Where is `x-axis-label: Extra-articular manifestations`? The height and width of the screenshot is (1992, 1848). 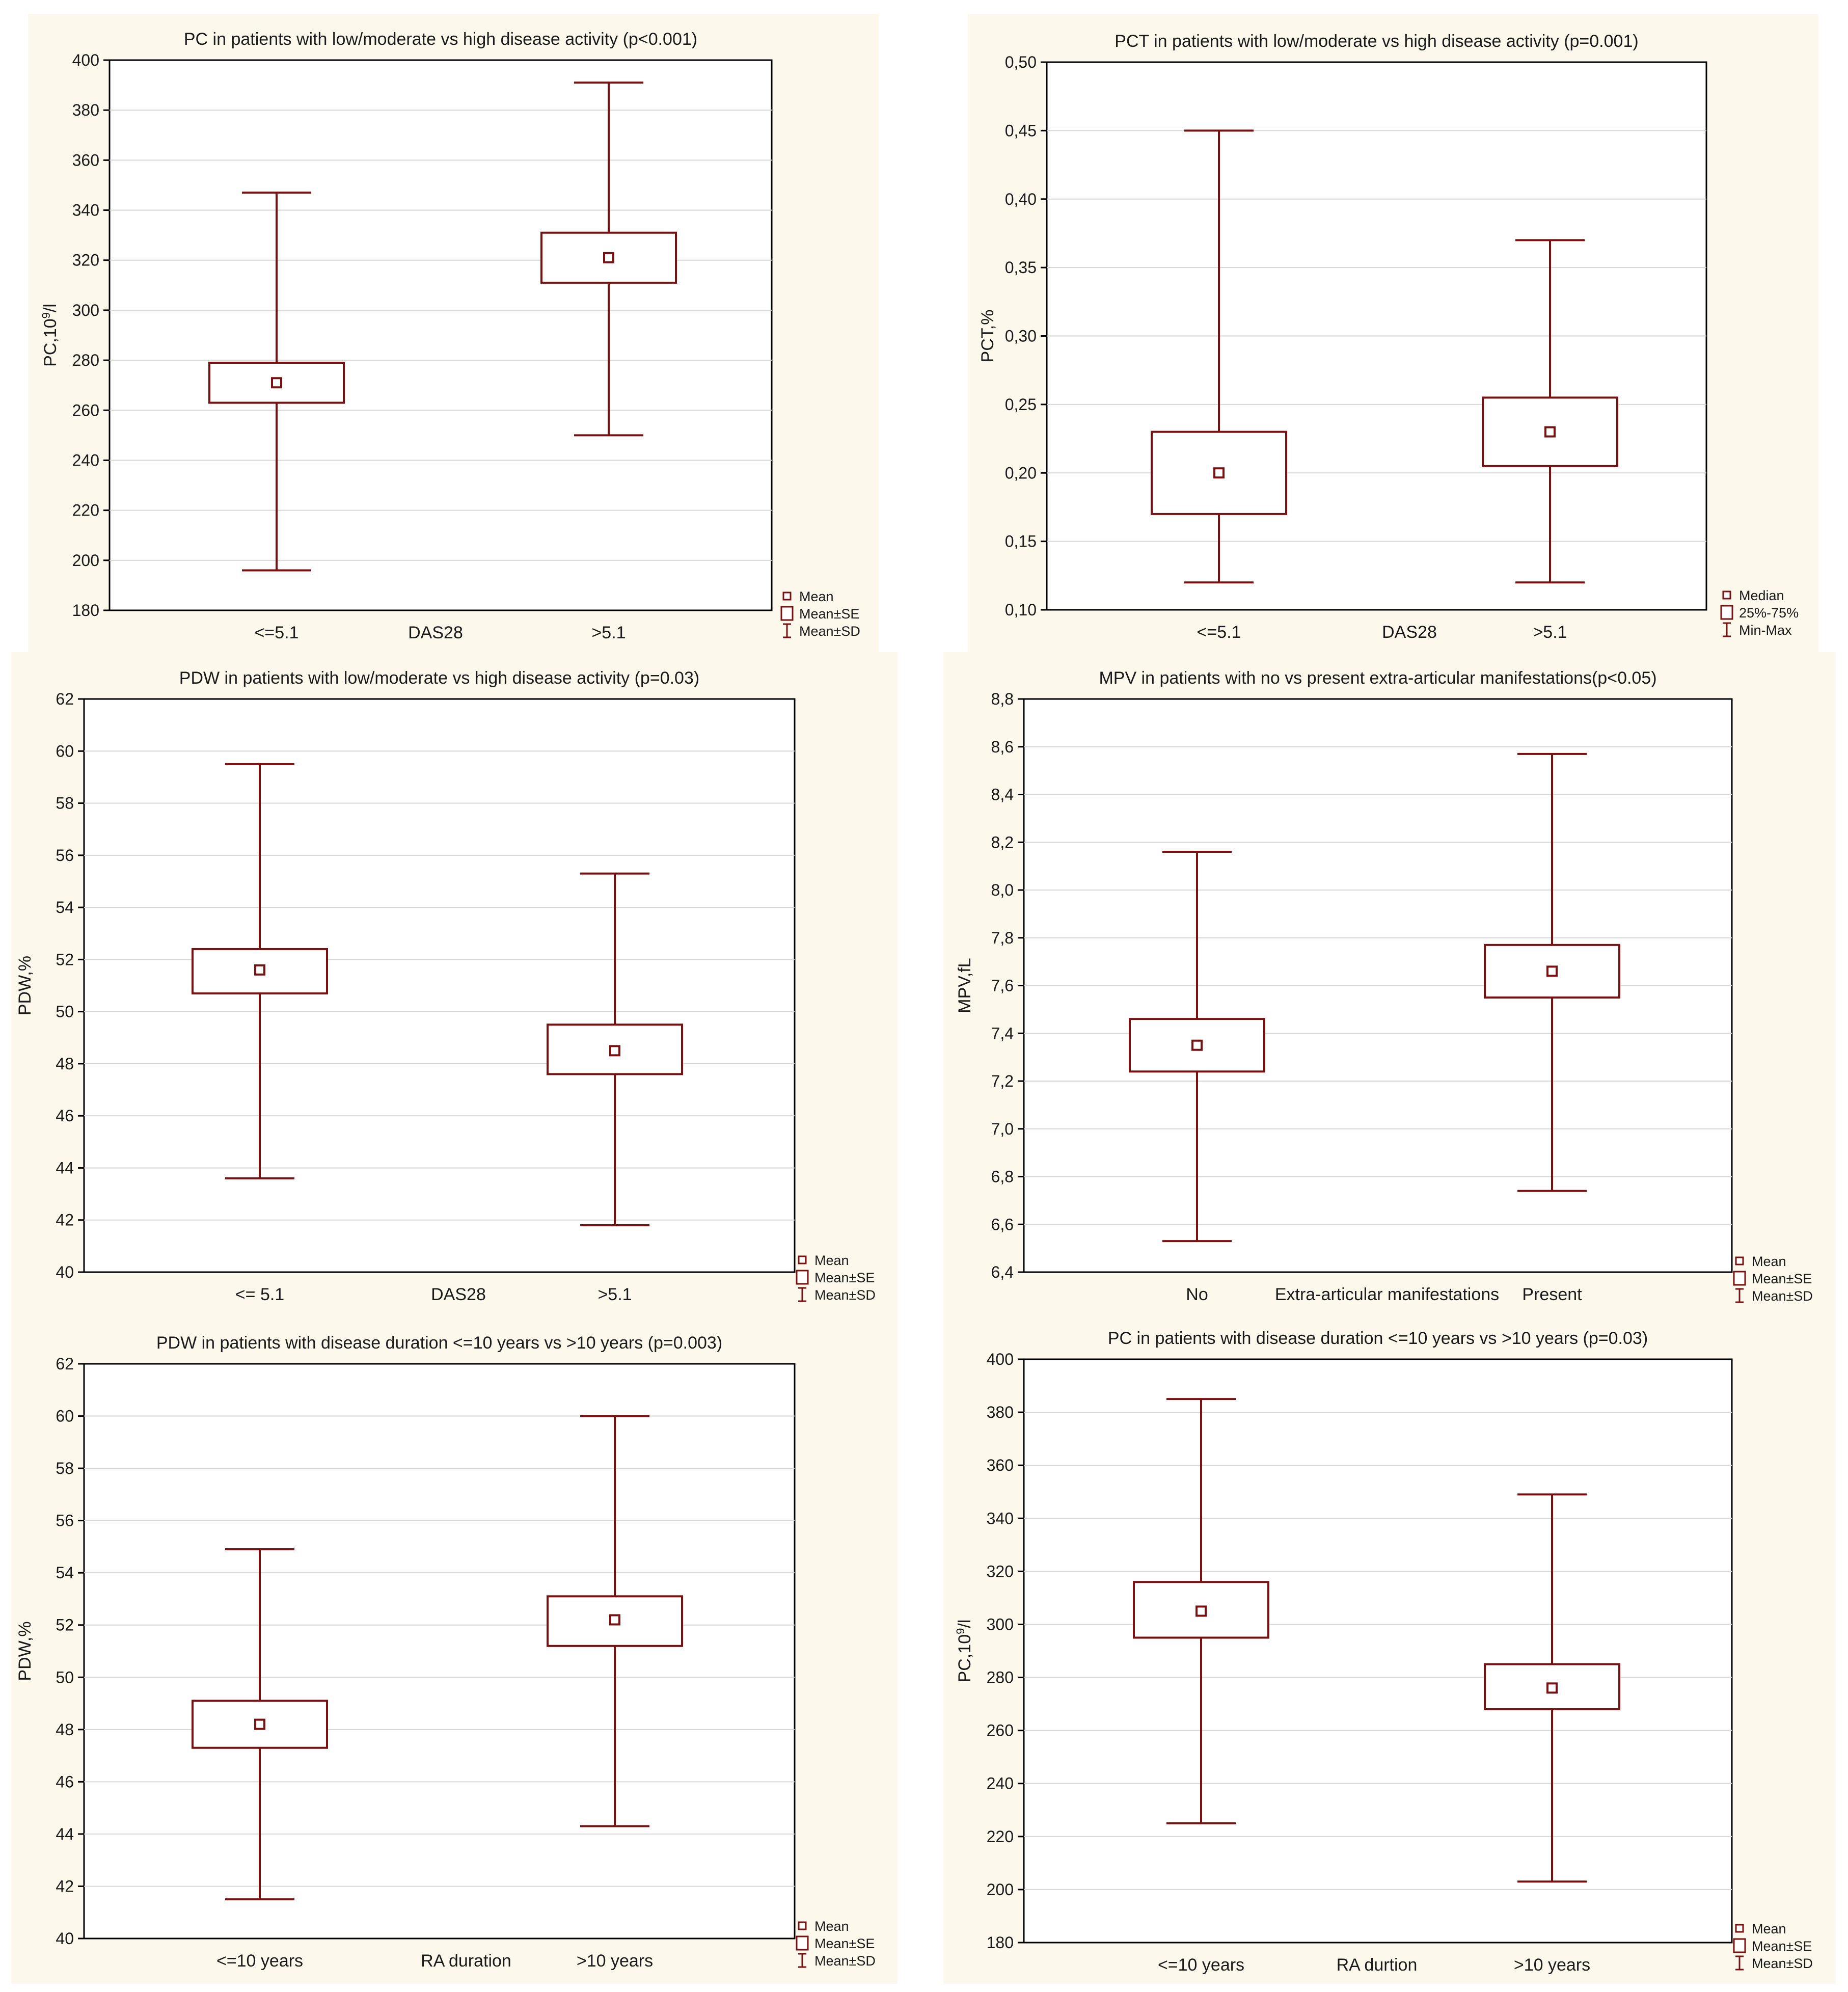
x-axis-label: Extra-articular manifestations is located at coordinates (1387, 1294).